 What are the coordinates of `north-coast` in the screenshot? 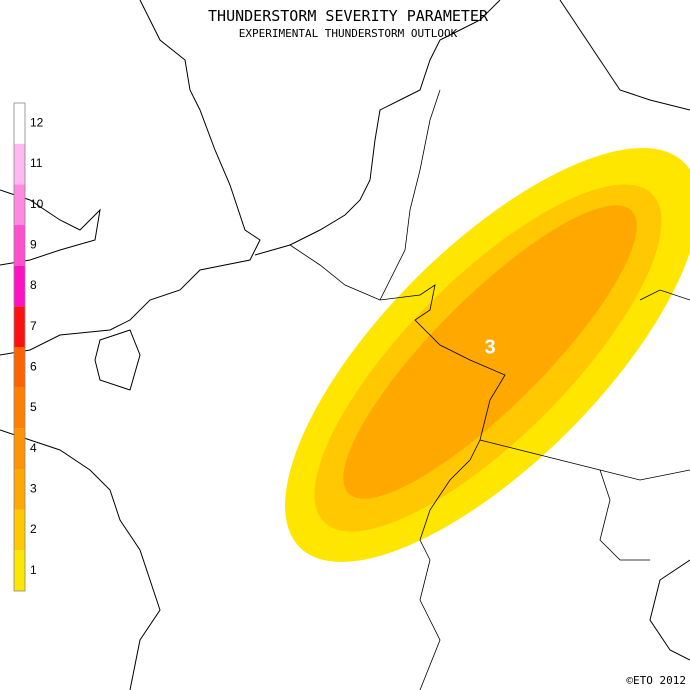 It's located at (377, 128).